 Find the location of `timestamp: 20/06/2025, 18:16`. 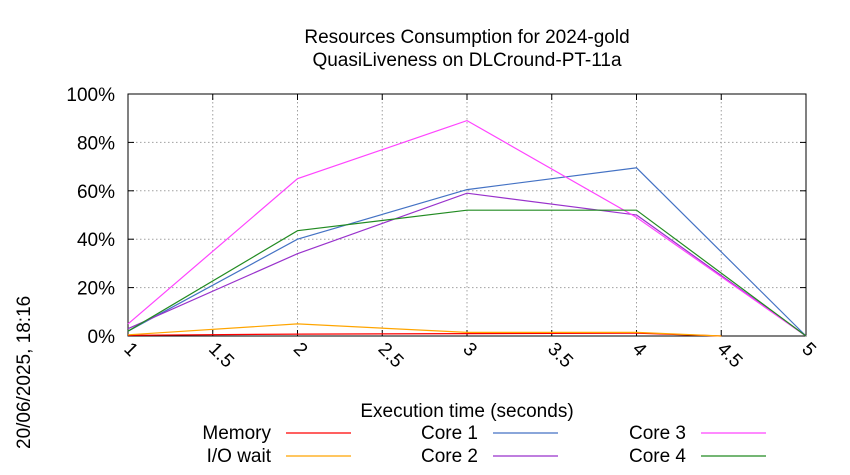

timestamp: 20/06/2025, 18:16 is located at coordinates (24, 372).